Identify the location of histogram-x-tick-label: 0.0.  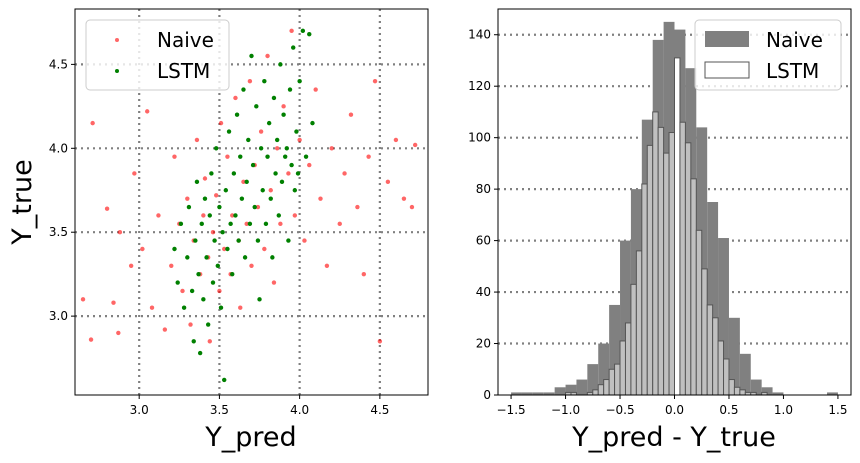
(674, 410).